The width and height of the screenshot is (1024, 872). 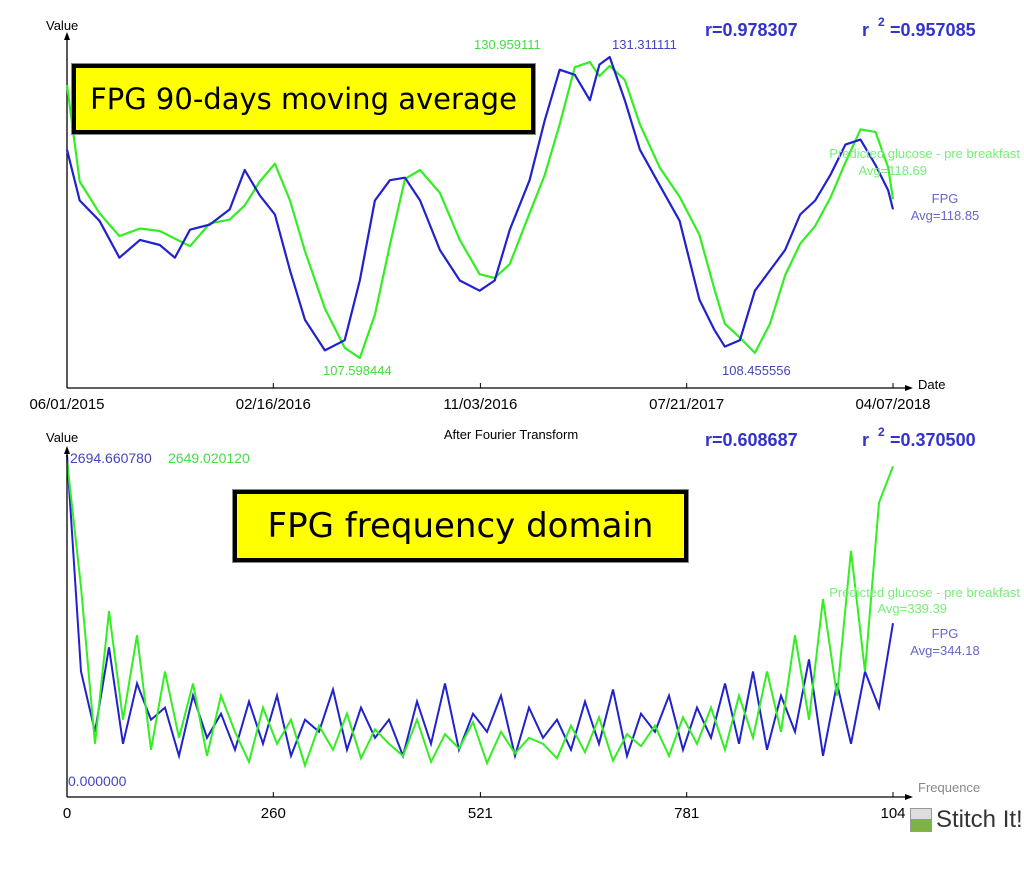 I want to click on bottom-max-blue-label: 2694.660780, so click(x=111, y=458).